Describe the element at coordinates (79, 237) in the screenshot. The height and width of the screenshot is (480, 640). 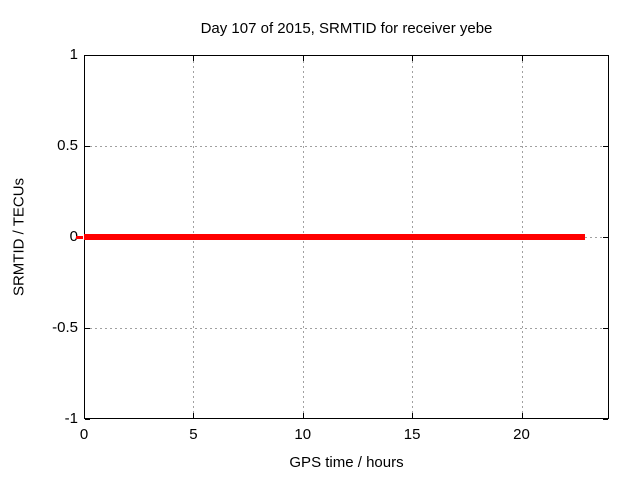
I see `series-outside-left-dash` at that location.